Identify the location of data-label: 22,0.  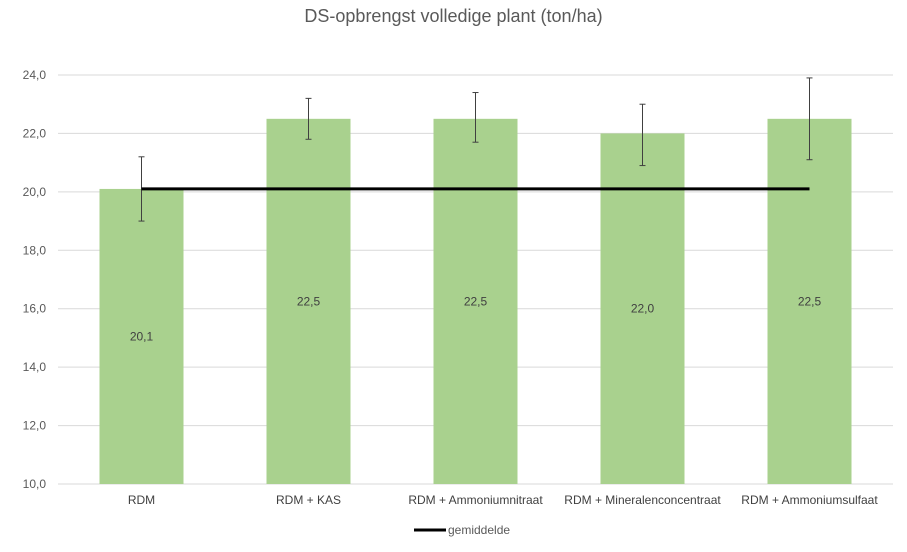
(643, 309).